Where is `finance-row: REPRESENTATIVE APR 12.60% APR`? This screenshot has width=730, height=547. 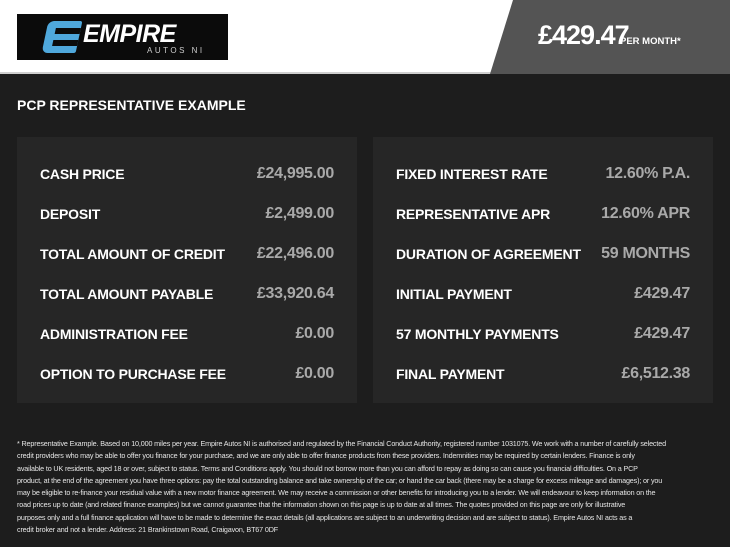
finance-row: REPRESENTATIVE APR 12.60% APR is located at coordinates (543, 214).